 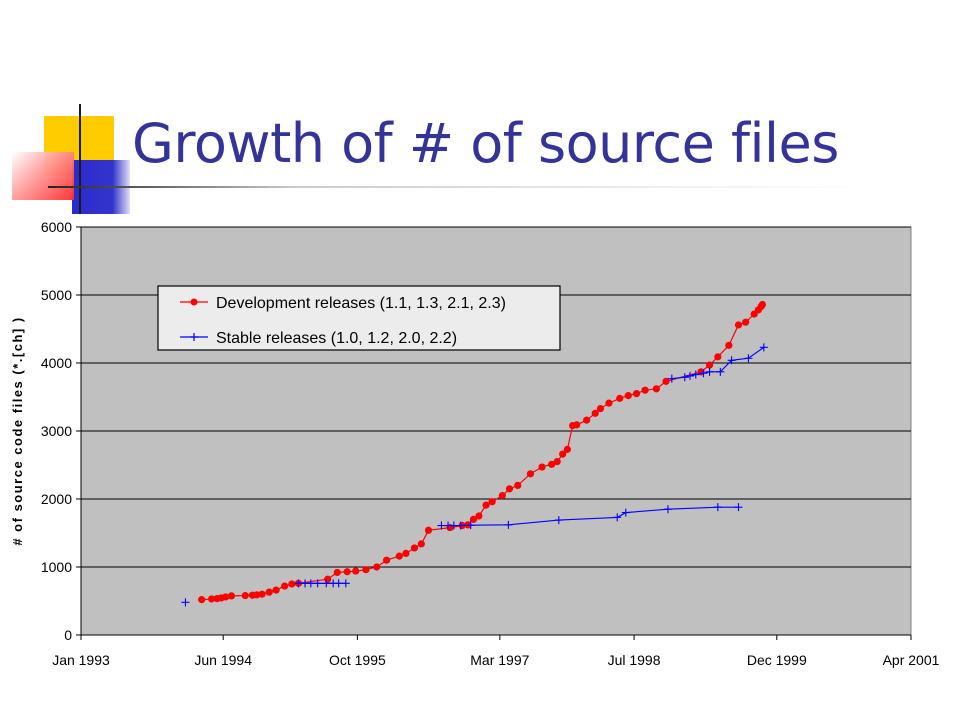 I want to click on legend-label-stable: Stable releases (1.0, 1.2, 2.0, 2.2), so click(x=336, y=338).